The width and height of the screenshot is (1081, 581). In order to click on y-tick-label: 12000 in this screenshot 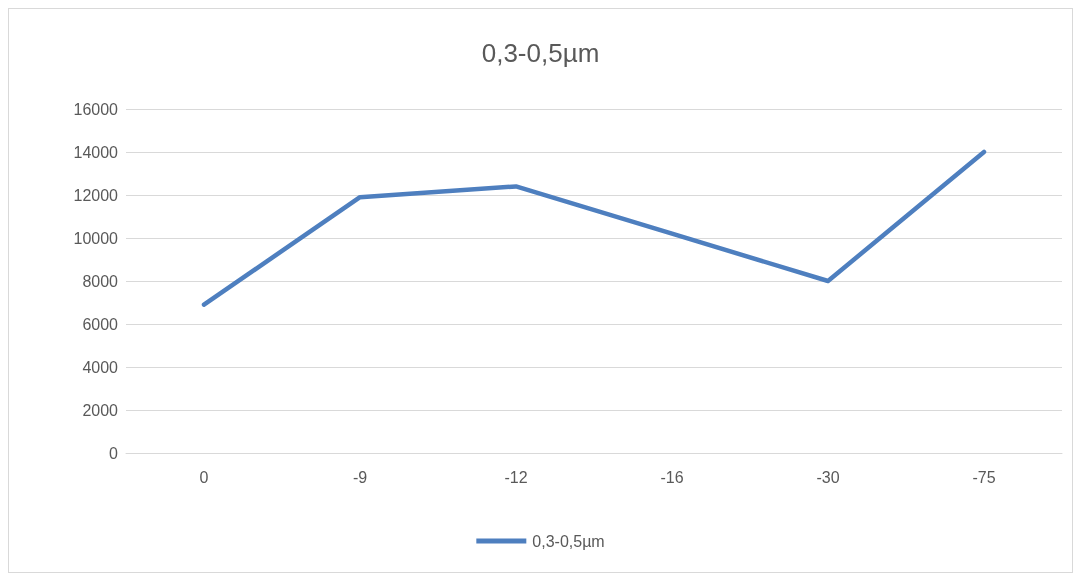, I will do `click(96, 195)`.